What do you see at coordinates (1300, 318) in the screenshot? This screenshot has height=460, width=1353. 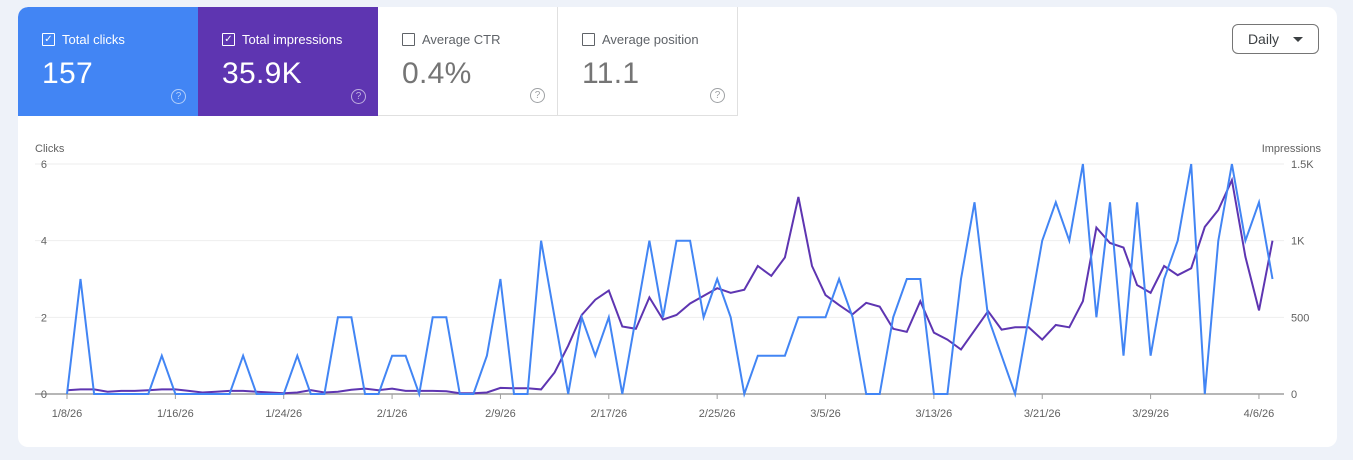 I see `right-tick-label: 500` at bounding box center [1300, 318].